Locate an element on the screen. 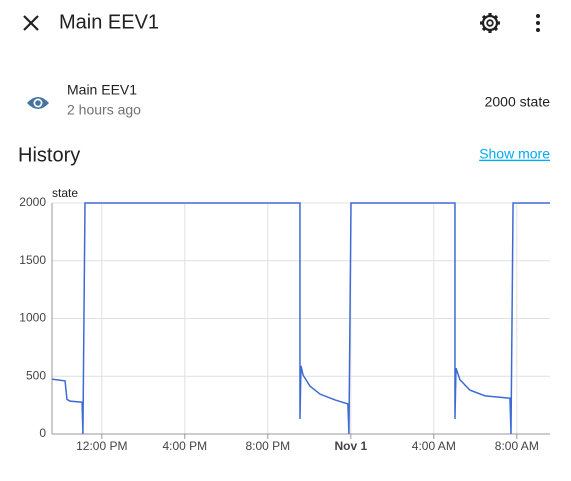  y-tick-label: 0 is located at coordinates (42, 433).